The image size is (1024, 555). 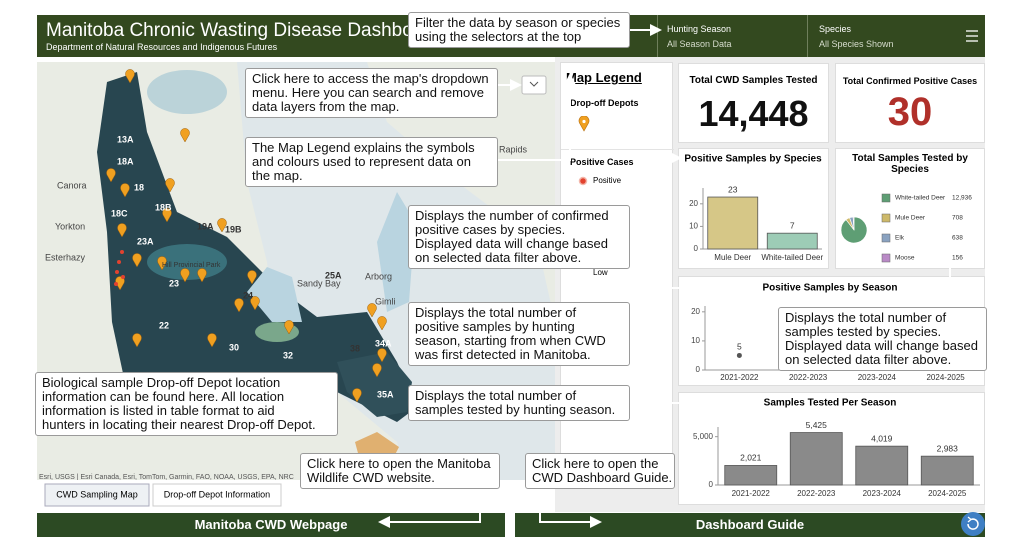 I want to click on annotation-line: Wildlife CWD website., so click(x=371, y=477).